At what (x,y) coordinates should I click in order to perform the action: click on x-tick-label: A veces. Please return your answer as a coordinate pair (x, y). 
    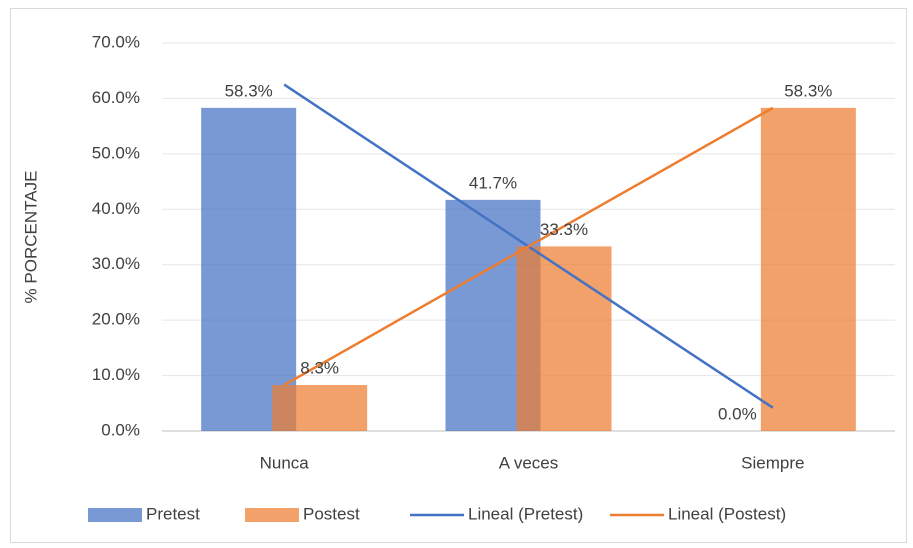
    Looking at the image, I should click on (529, 462).